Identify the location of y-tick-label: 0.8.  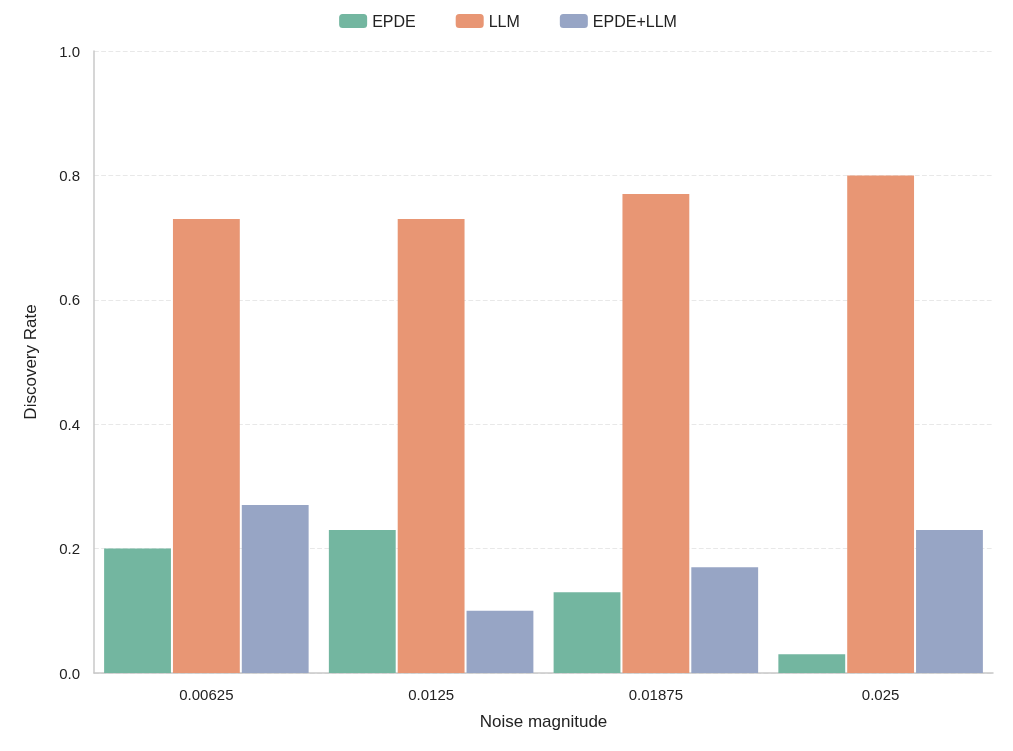
(69, 175).